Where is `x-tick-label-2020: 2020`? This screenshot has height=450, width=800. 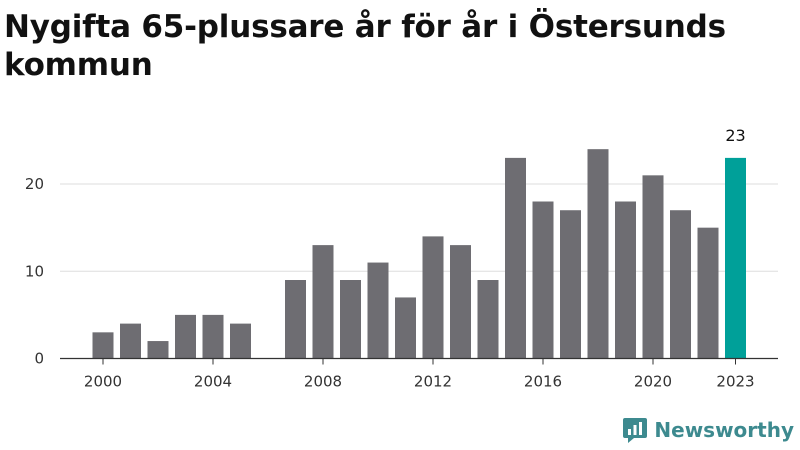
x-tick-label-2020: 2020 is located at coordinates (653, 382).